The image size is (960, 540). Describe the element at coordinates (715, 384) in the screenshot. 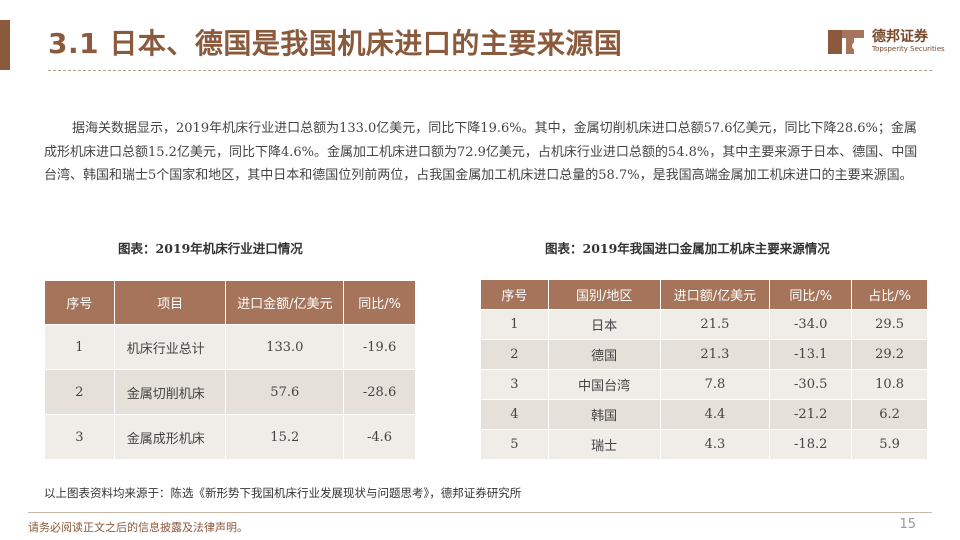

I see `table-cell: 7.8` at that location.